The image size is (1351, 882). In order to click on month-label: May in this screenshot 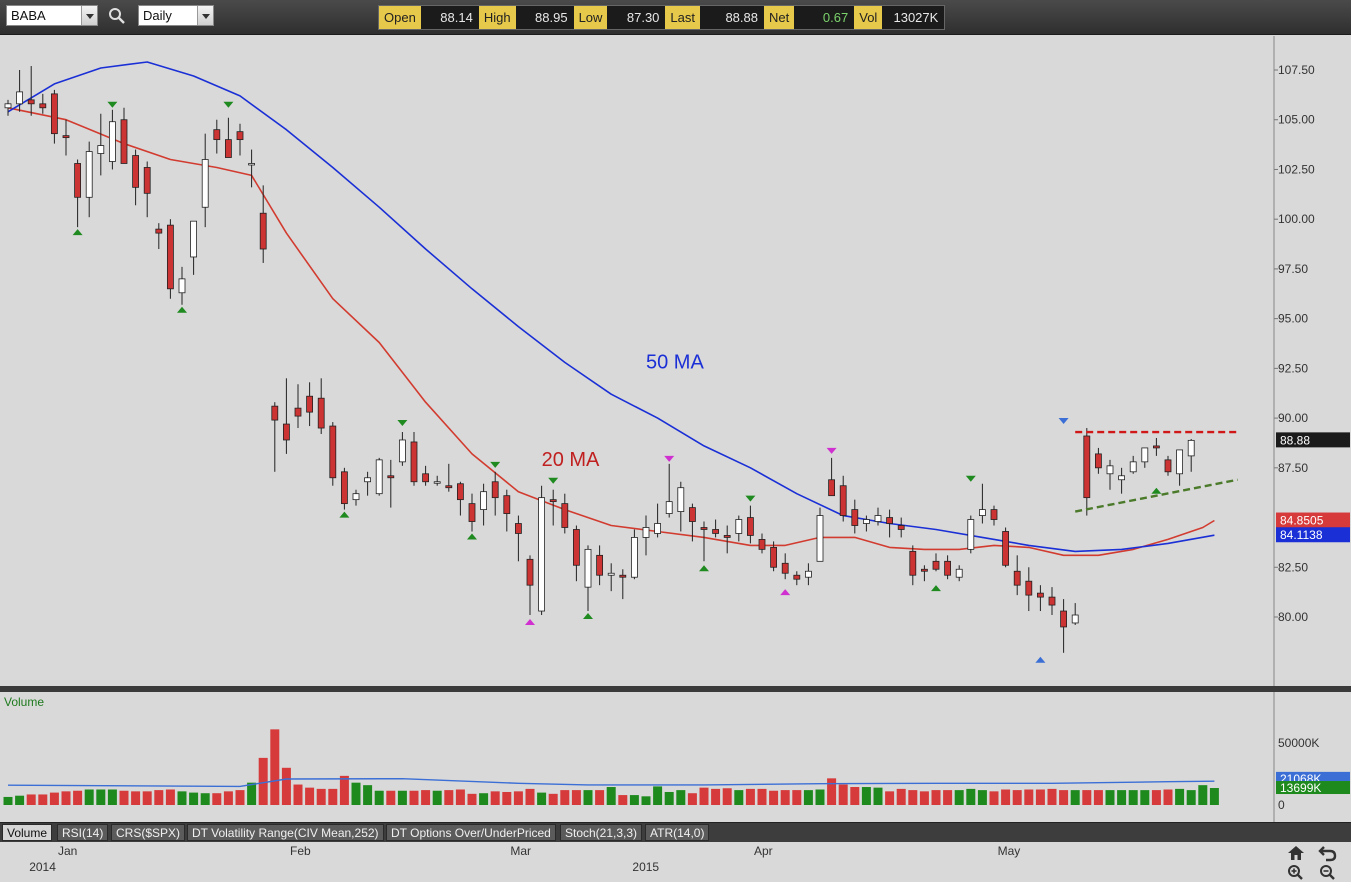, I will do `click(1009, 851)`.